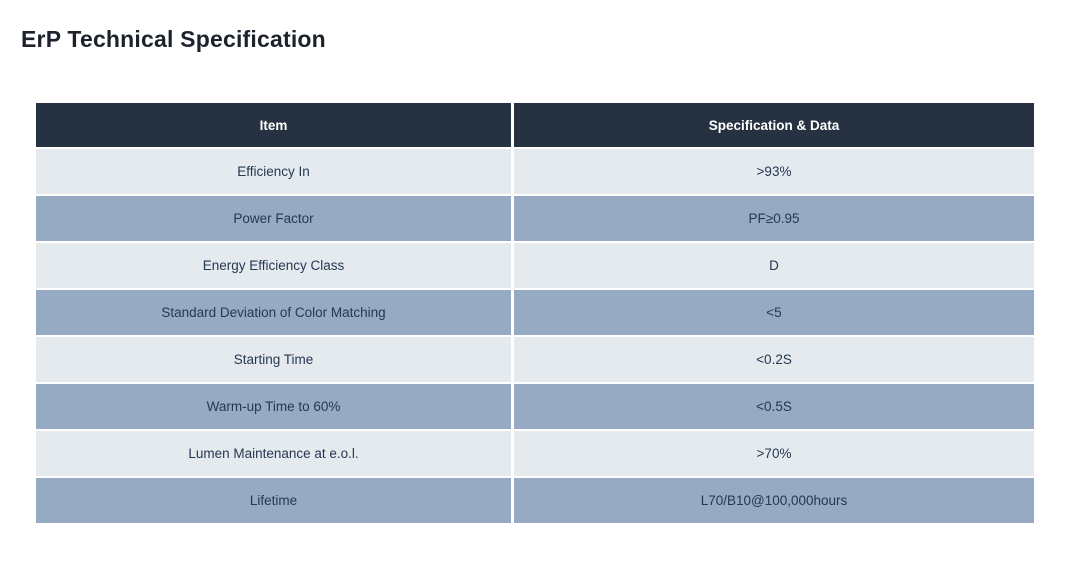  What do you see at coordinates (774, 125) in the screenshot?
I see `column-header-specification-data: Specification & Data` at bounding box center [774, 125].